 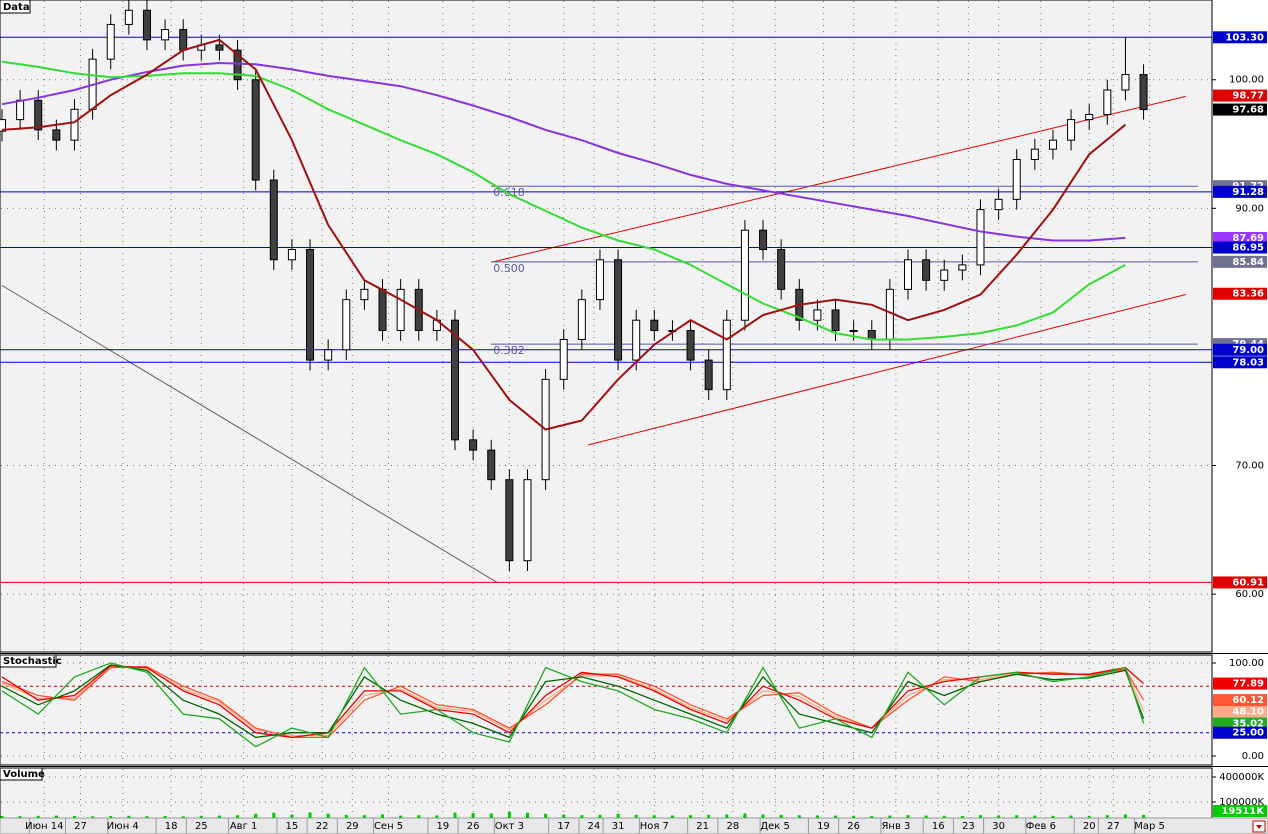 What do you see at coordinates (606, 793) in the screenshot?
I see `volume-panel` at bounding box center [606, 793].